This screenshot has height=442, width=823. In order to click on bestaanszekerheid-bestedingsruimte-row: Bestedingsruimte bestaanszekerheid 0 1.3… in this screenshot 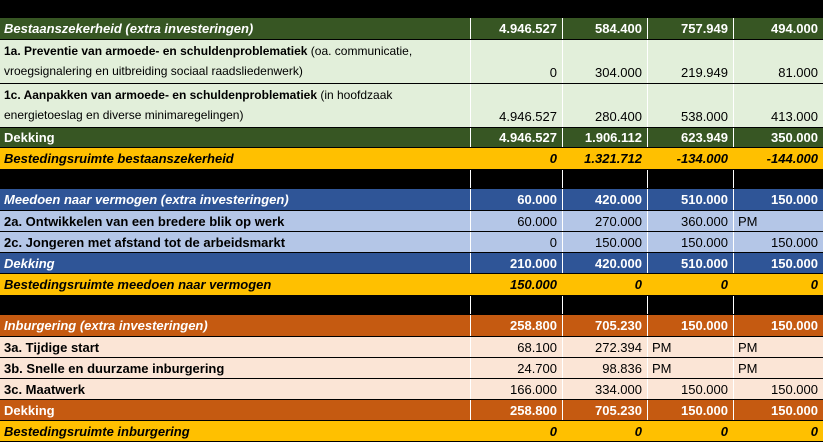, I will do `click(411, 159)`.